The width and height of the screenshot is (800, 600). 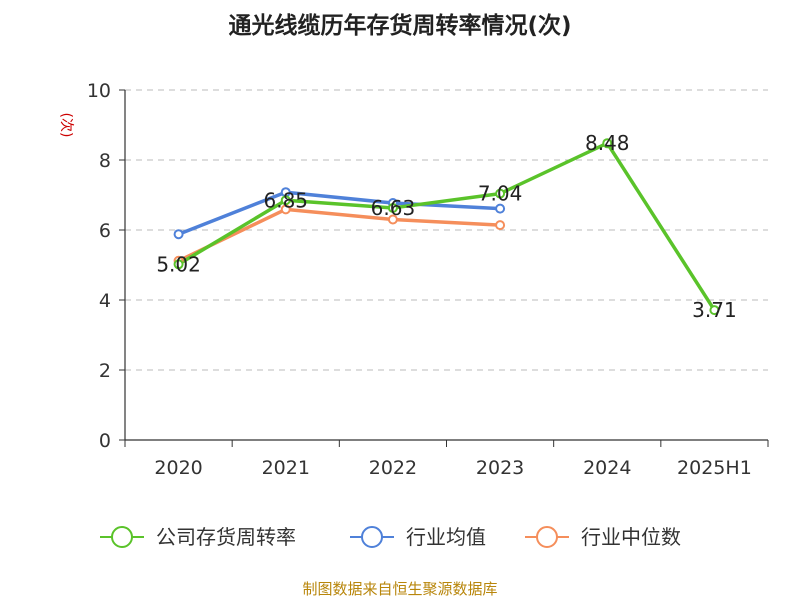 I want to click on legend-label: 公司存货周转率, so click(x=226, y=537).